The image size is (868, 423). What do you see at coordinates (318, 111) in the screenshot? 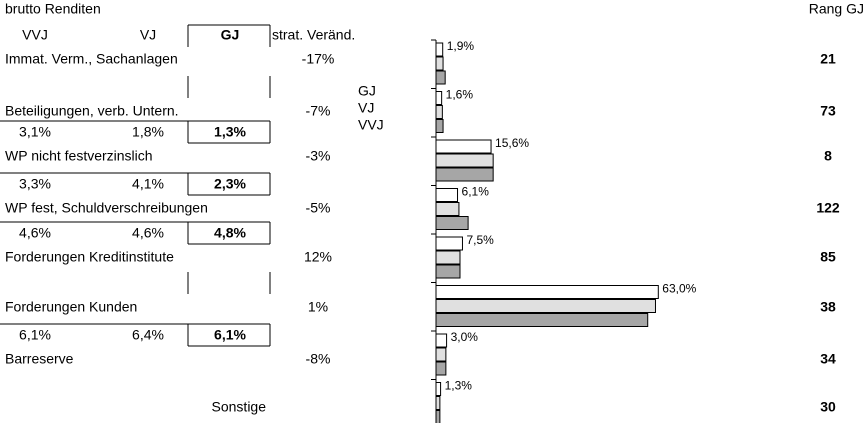
I see `strat-change: -7%` at bounding box center [318, 111].